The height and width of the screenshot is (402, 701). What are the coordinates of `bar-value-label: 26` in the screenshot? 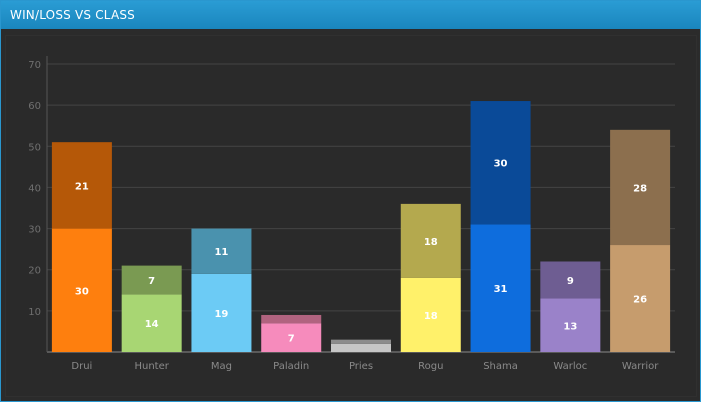 It's located at (640, 300).